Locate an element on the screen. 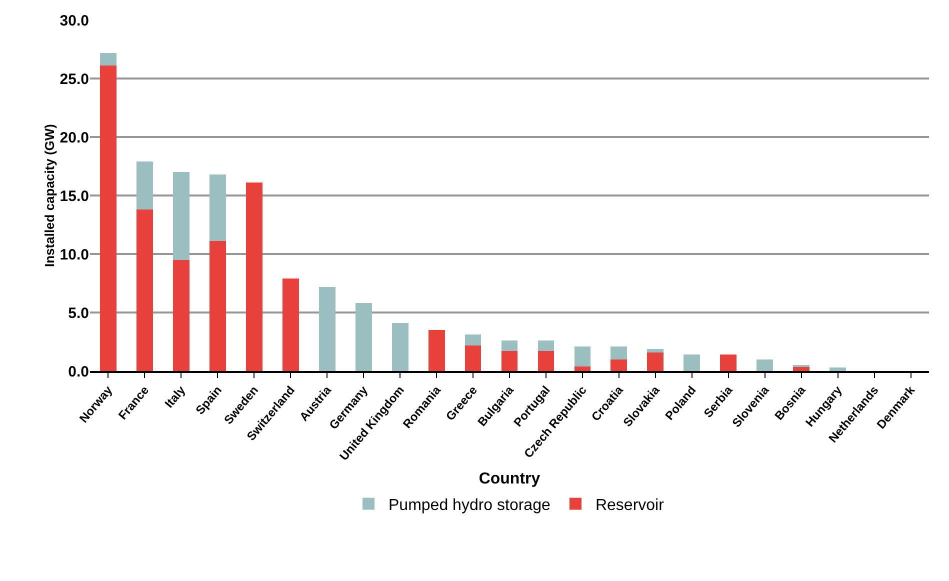 The width and height of the screenshot is (949, 581). y-axis-title: Installed capacity (GW) is located at coordinates (49, 196).